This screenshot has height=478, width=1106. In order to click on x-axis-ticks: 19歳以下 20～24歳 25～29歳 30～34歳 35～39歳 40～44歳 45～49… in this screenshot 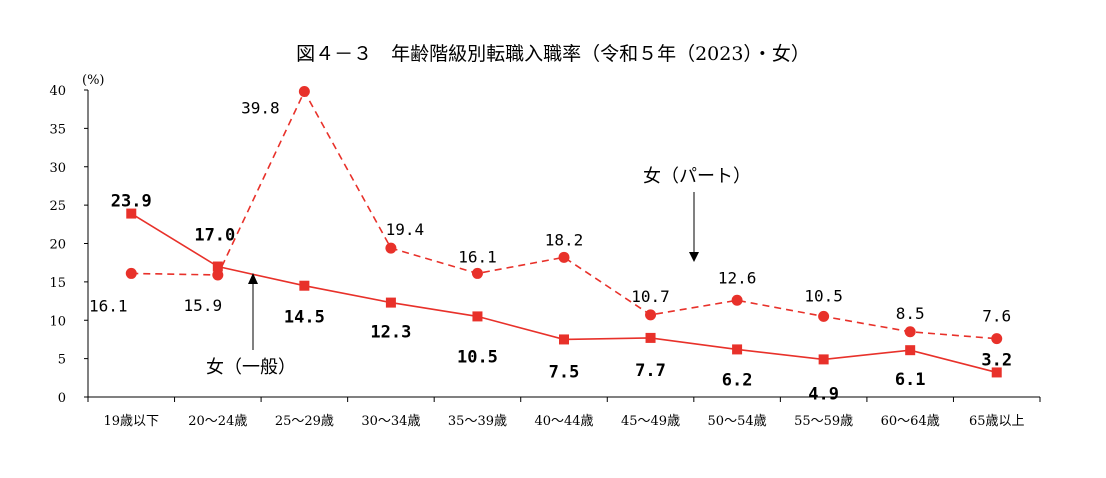, I will do `click(564, 413)`.